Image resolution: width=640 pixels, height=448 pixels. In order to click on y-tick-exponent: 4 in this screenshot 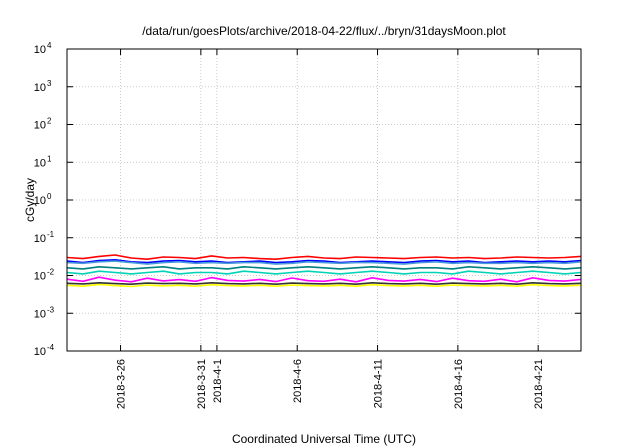, I will do `click(49, 45)`.